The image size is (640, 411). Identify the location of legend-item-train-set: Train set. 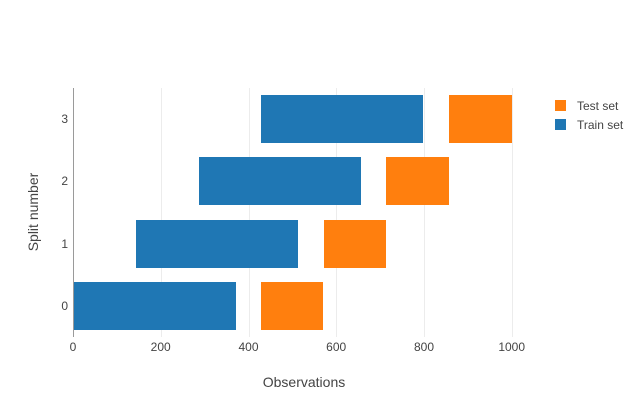
(589, 124).